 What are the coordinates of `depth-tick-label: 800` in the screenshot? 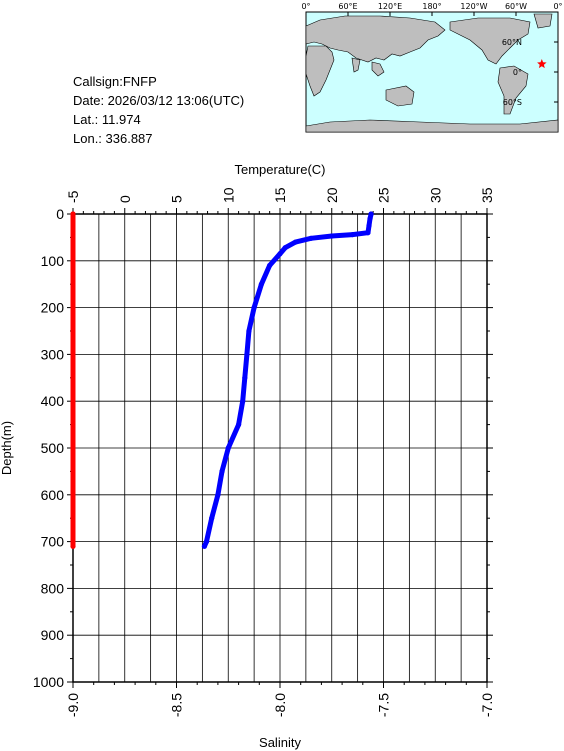 It's located at (53, 588).